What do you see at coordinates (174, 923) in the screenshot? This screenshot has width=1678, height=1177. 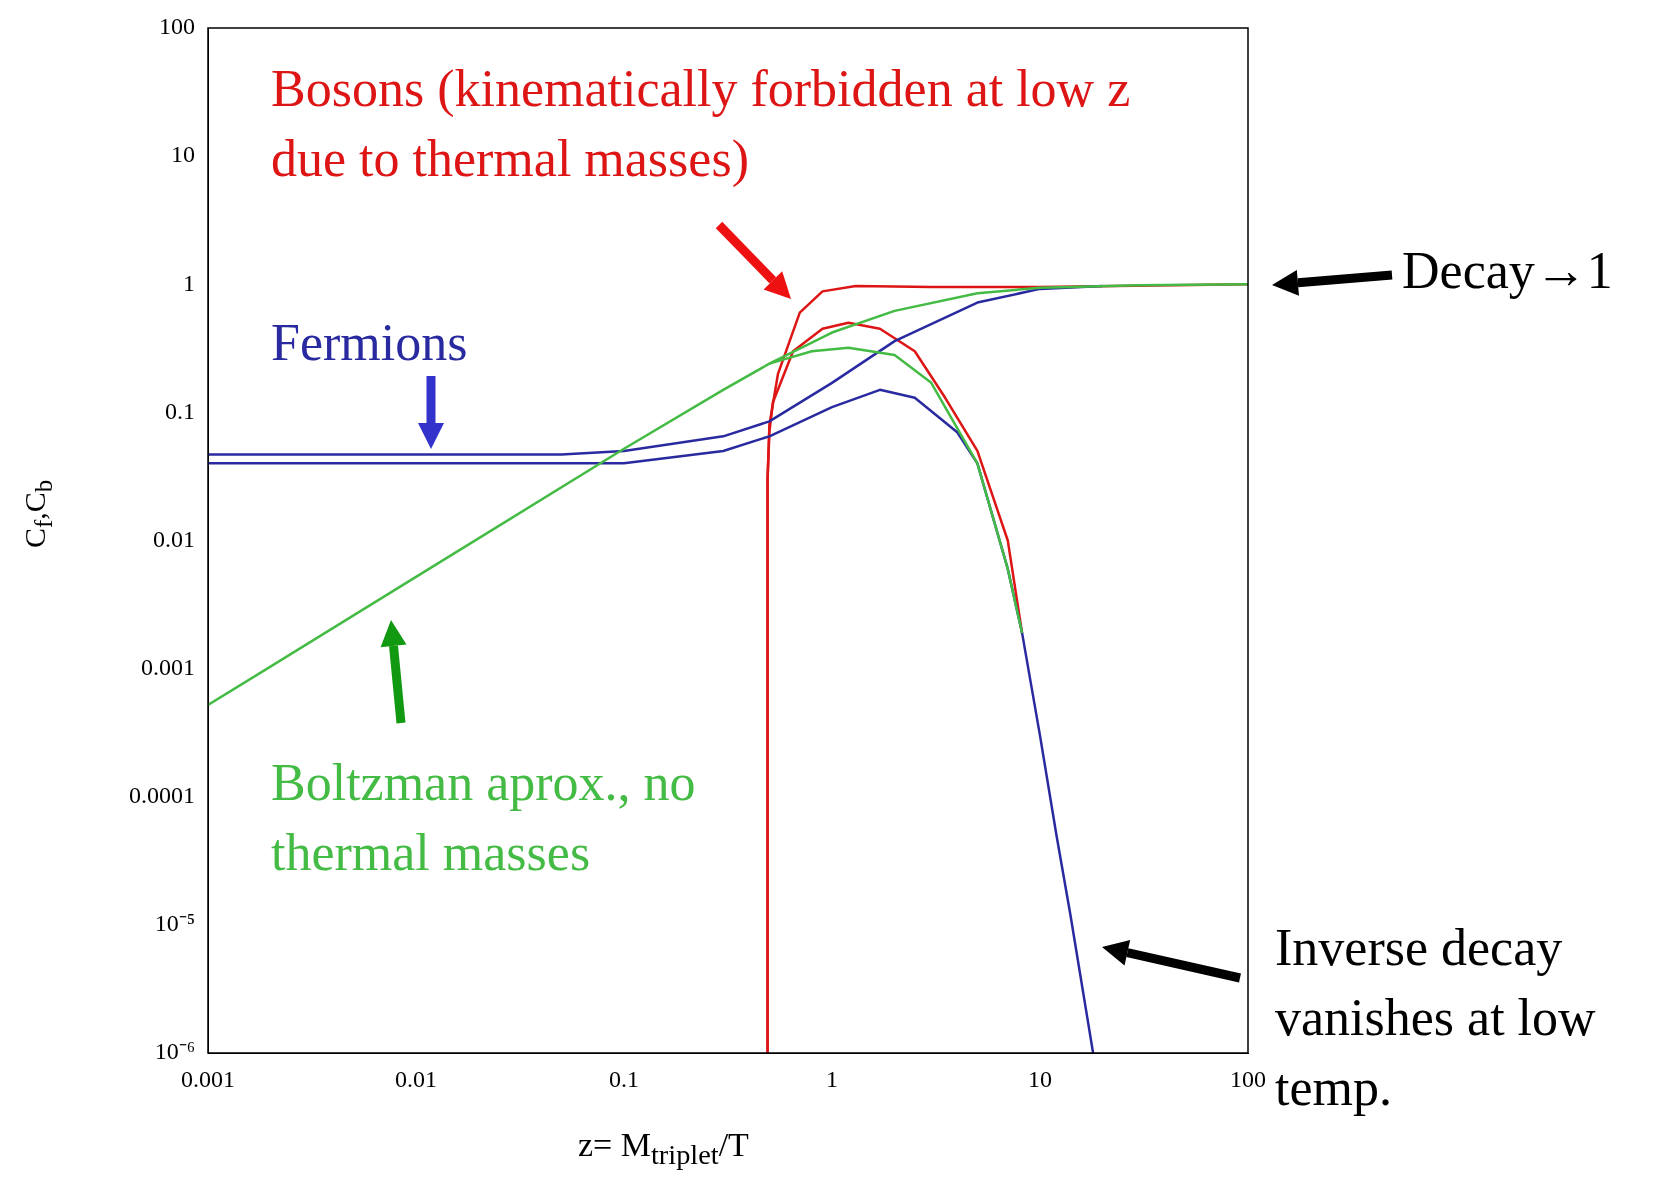 I see `y-tick-label: 10⁻⁵` at bounding box center [174, 923].